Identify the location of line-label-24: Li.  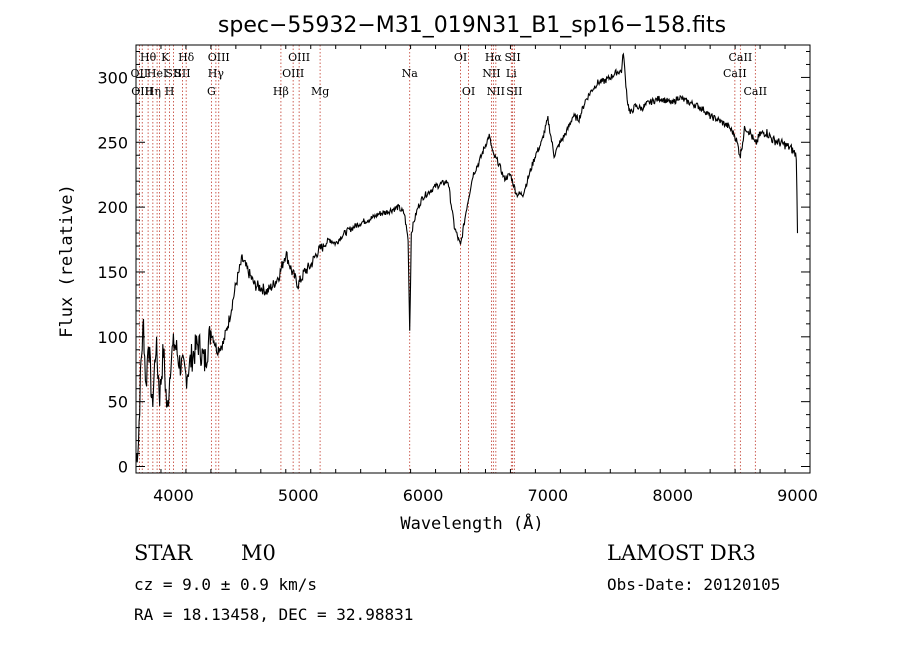
(511, 73).